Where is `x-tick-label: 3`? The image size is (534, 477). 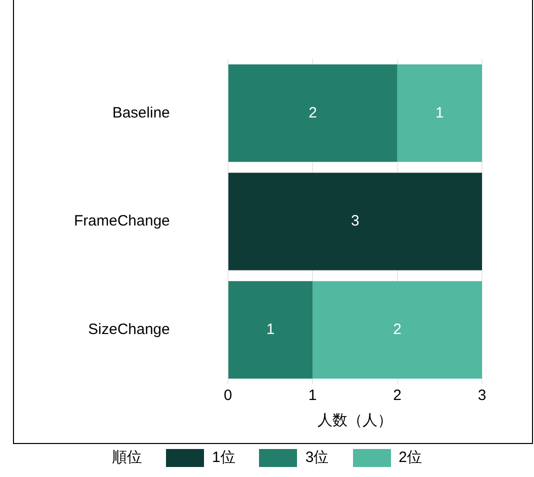
x-tick-label: 3 is located at coordinates (482, 395).